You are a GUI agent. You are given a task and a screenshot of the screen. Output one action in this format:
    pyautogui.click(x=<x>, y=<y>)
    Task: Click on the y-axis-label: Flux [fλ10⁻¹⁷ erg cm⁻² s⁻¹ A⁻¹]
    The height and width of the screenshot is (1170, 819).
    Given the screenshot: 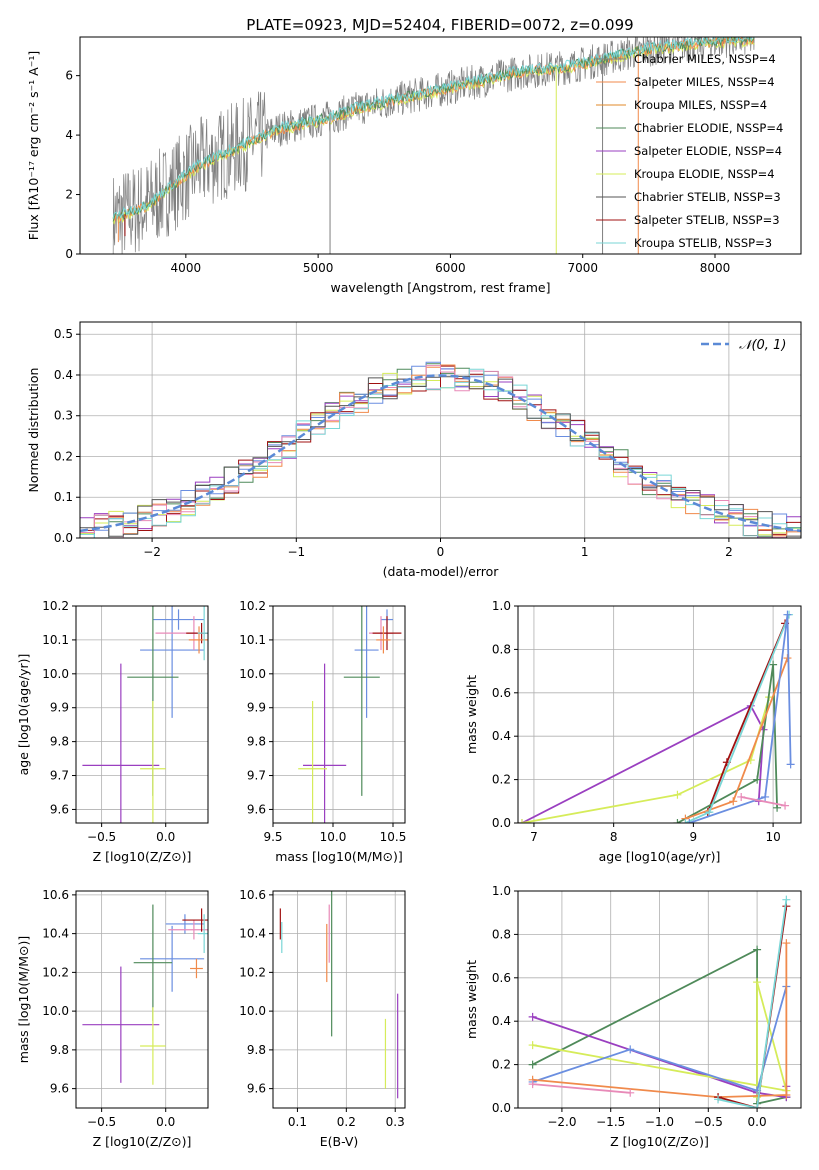 What is the action you would take?
    pyautogui.click(x=33, y=145)
    